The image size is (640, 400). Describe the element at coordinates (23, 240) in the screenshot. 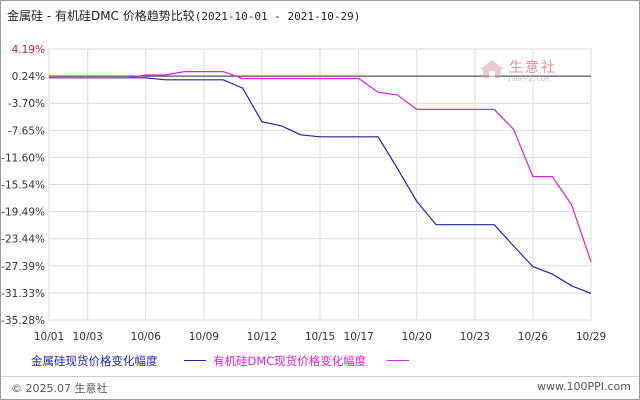

I see `y-tick-label: -23.44%` at that location.